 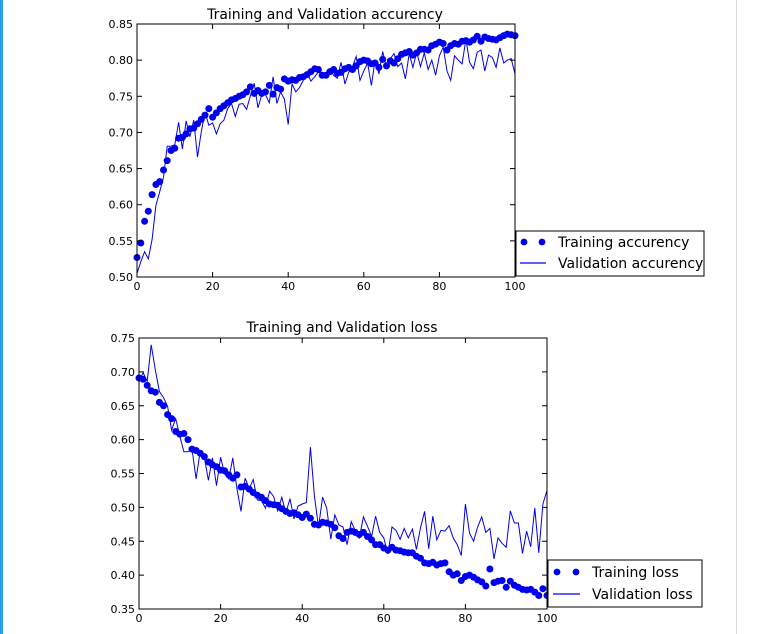 I want to click on loss-y-tick-label: 0.55, so click(x=123, y=474).